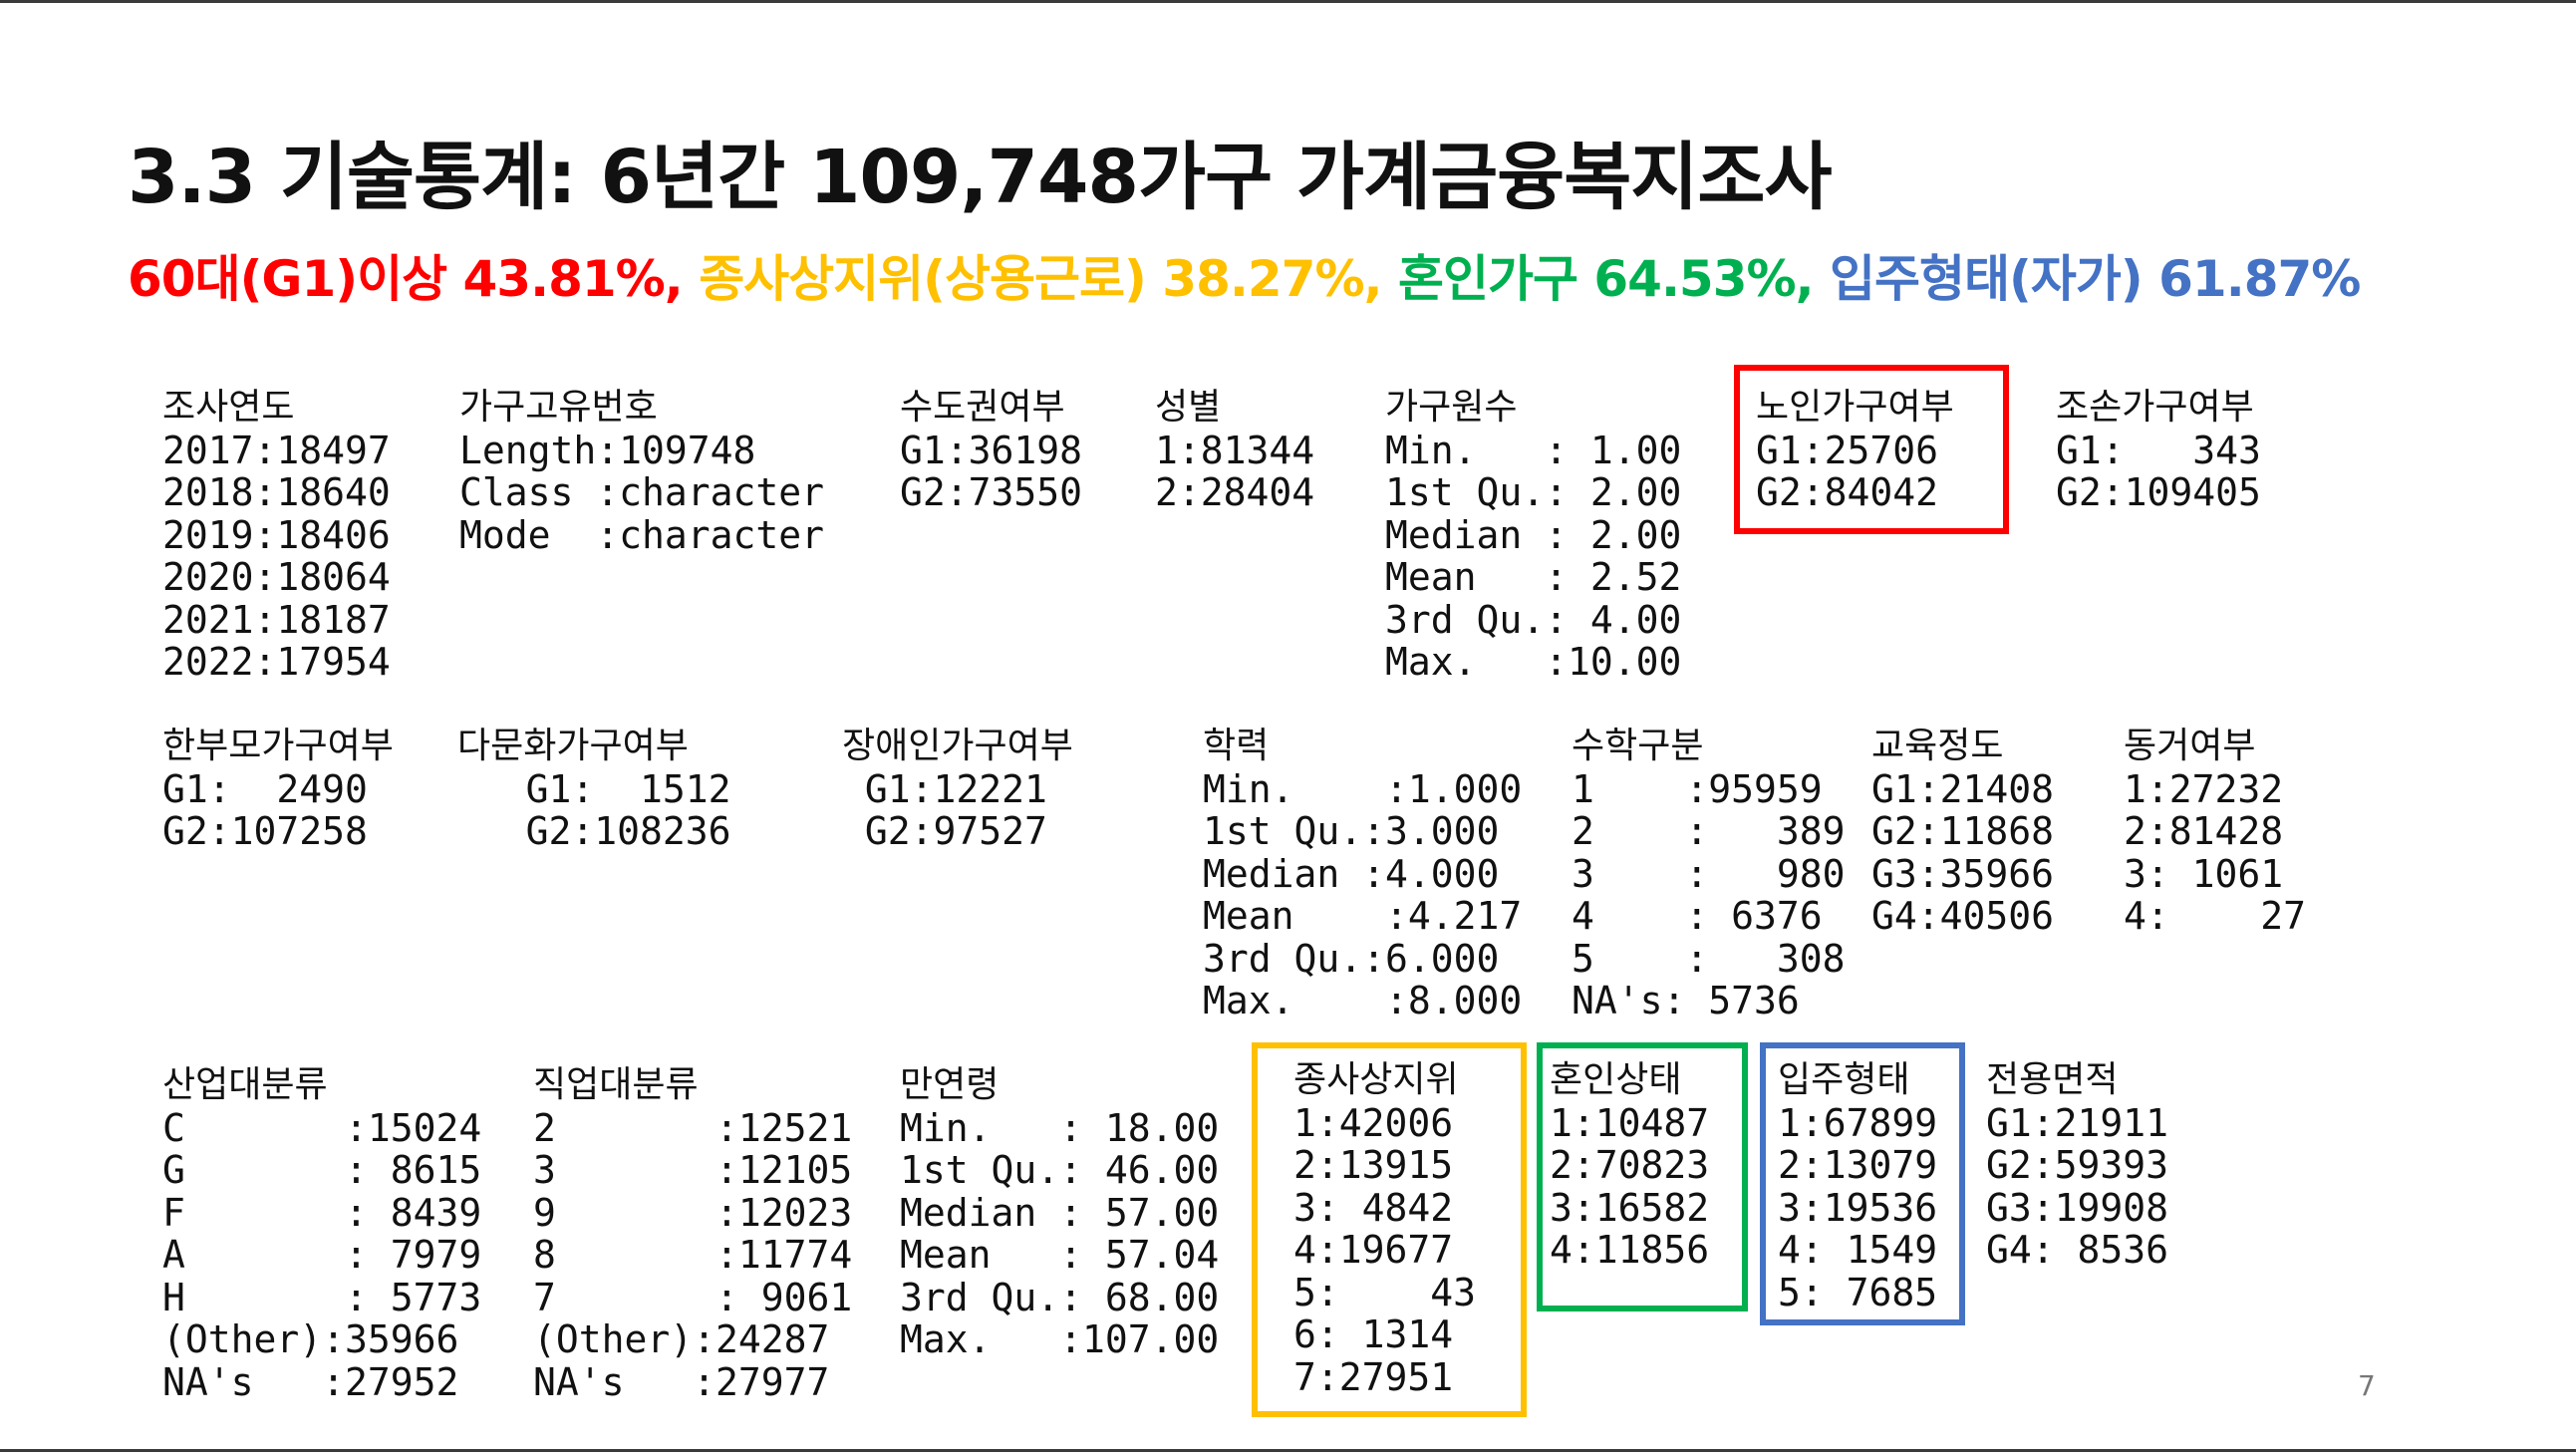 This screenshot has width=2576, height=1455. I want to click on stat-block-header: 만연령, so click(950, 1084).